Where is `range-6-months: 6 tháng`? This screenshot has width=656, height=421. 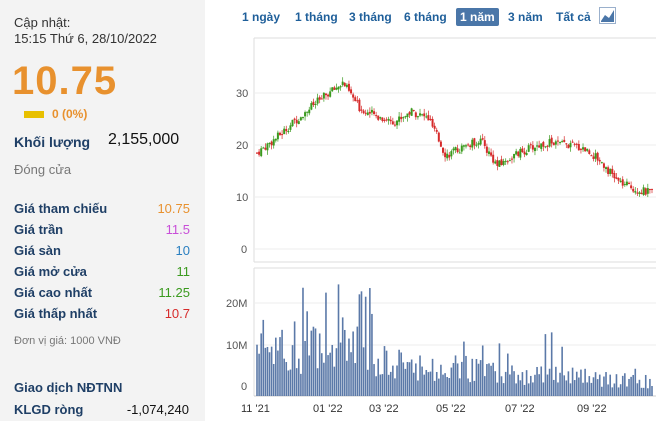
range-6-months: 6 tháng is located at coordinates (425, 17).